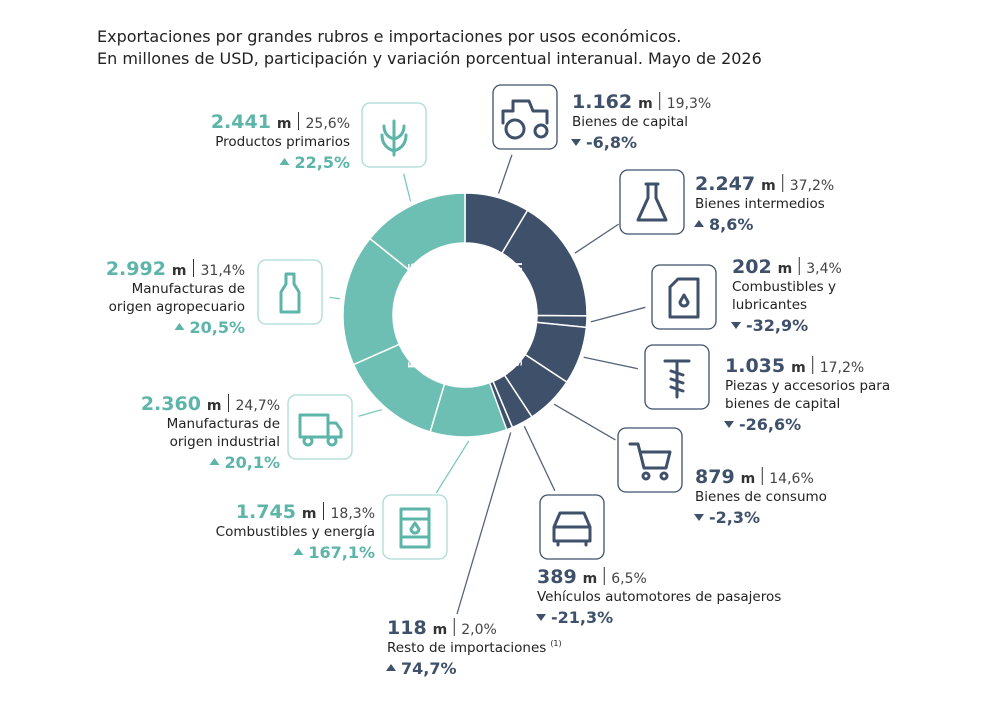 The height and width of the screenshot is (715, 990). Describe the element at coordinates (479, 630) in the screenshot. I see `share: 2,0%` at that location.